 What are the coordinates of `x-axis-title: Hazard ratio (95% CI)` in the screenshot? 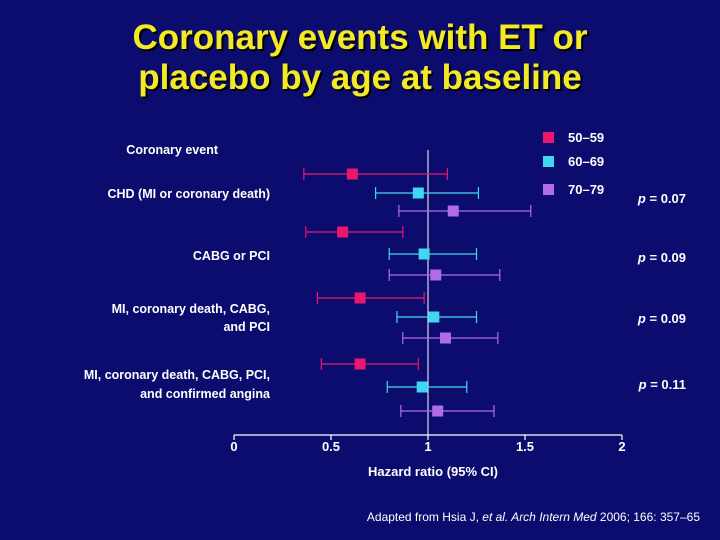 It's located at (433, 471).